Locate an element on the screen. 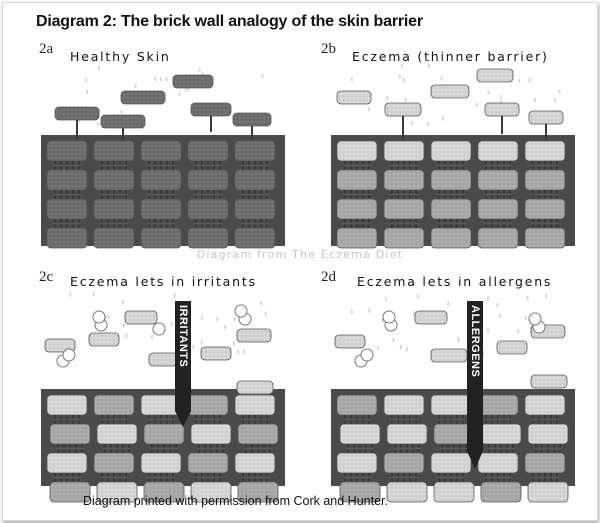  panel-2b-id: 2b is located at coordinates (328, 49).